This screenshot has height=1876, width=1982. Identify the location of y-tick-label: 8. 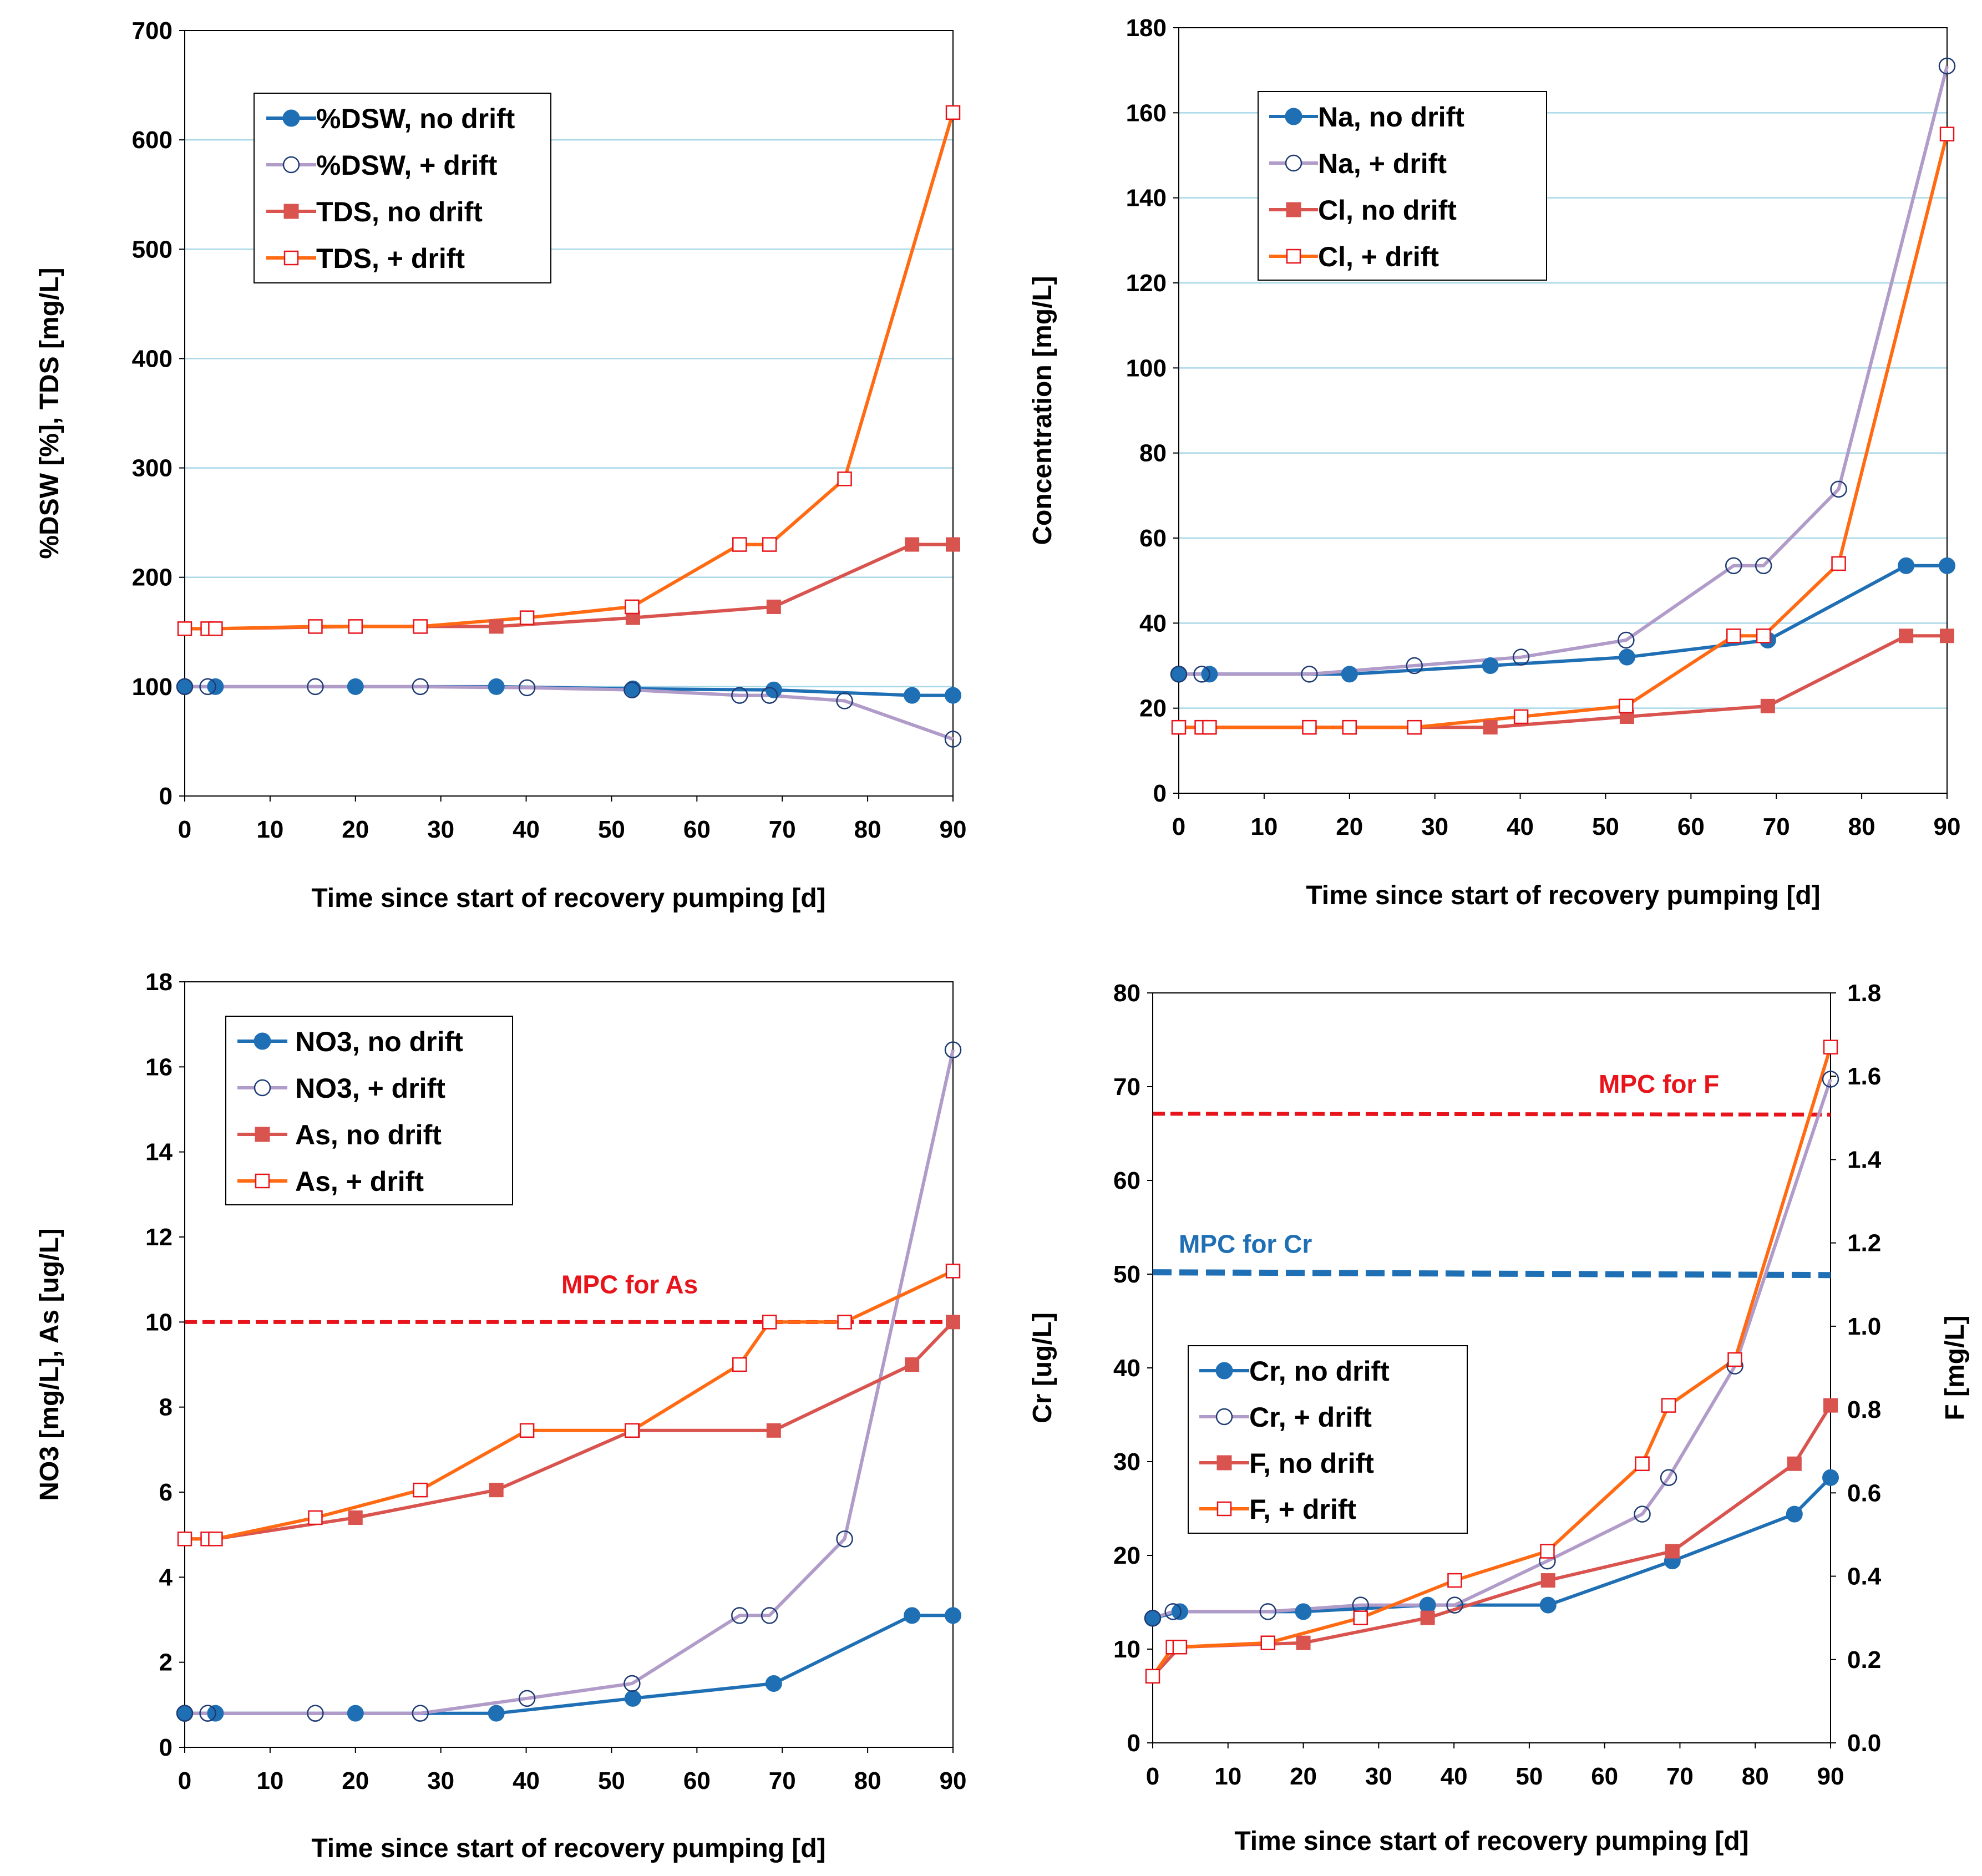
(166, 1407).